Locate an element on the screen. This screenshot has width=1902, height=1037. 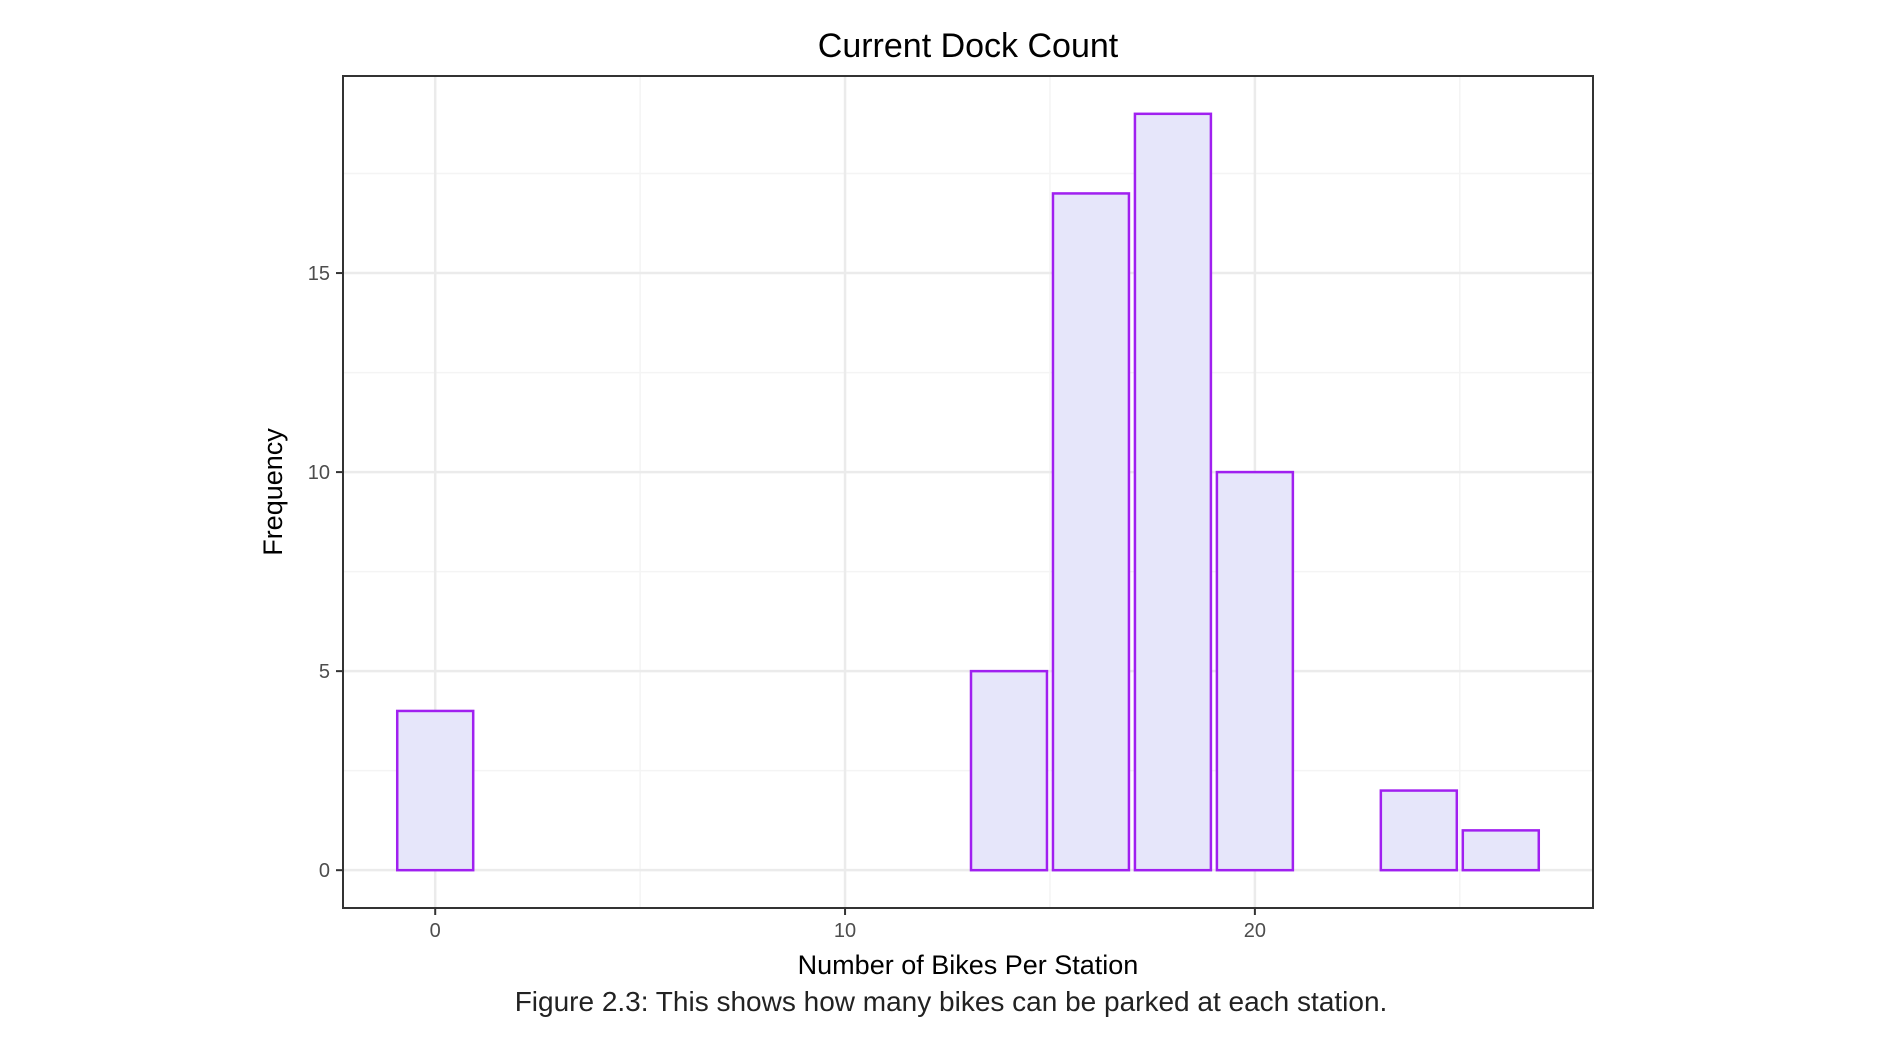
chart-title: Current Dock Count is located at coordinates (968, 46).